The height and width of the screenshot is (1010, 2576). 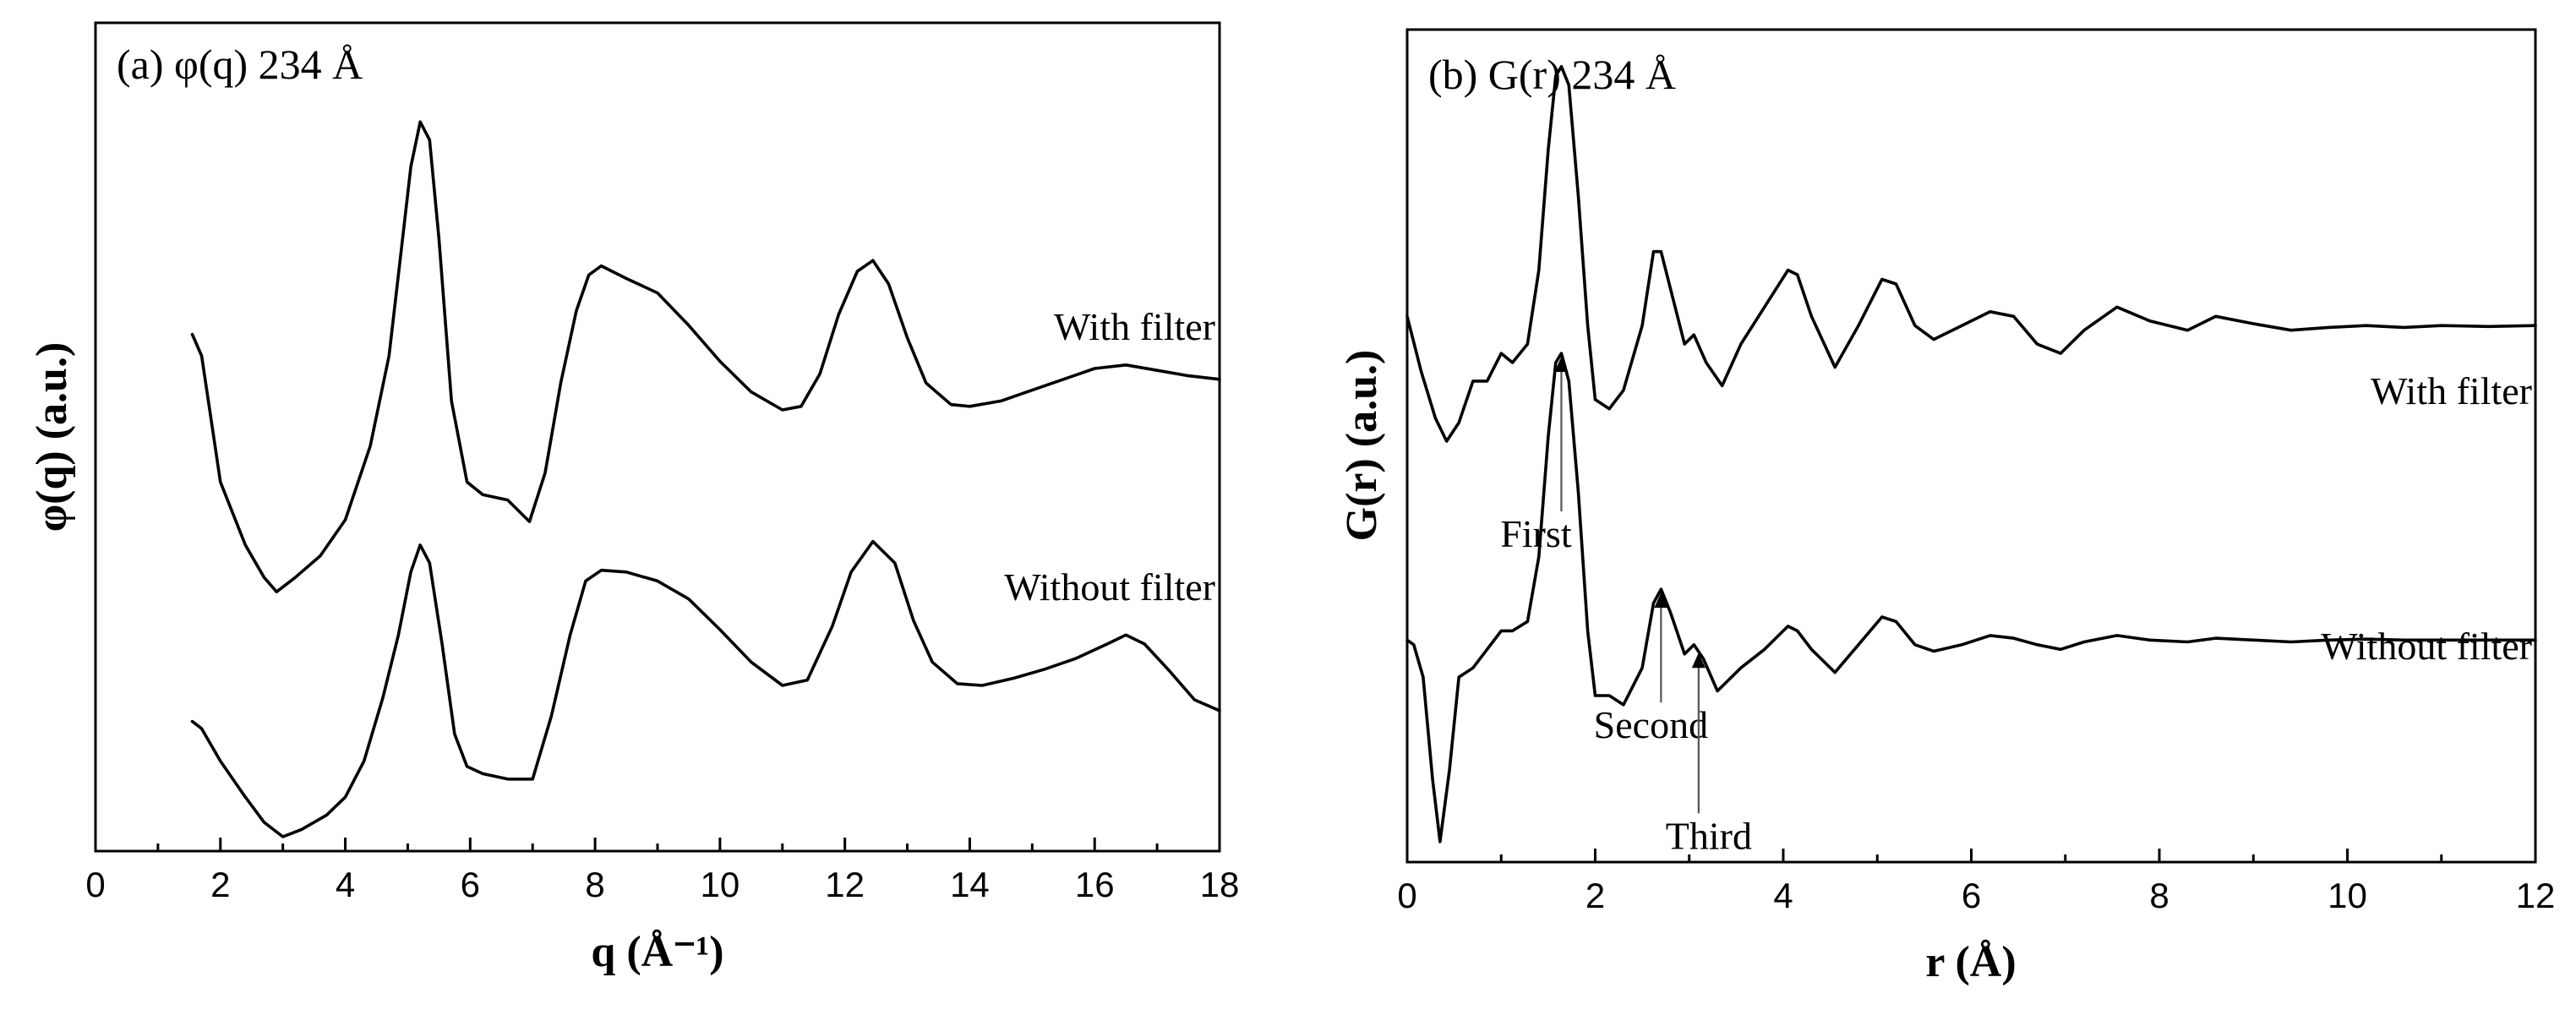 What do you see at coordinates (1134, 326) in the screenshot?
I see `panel-a-series-label-with-filter: With filter` at bounding box center [1134, 326].